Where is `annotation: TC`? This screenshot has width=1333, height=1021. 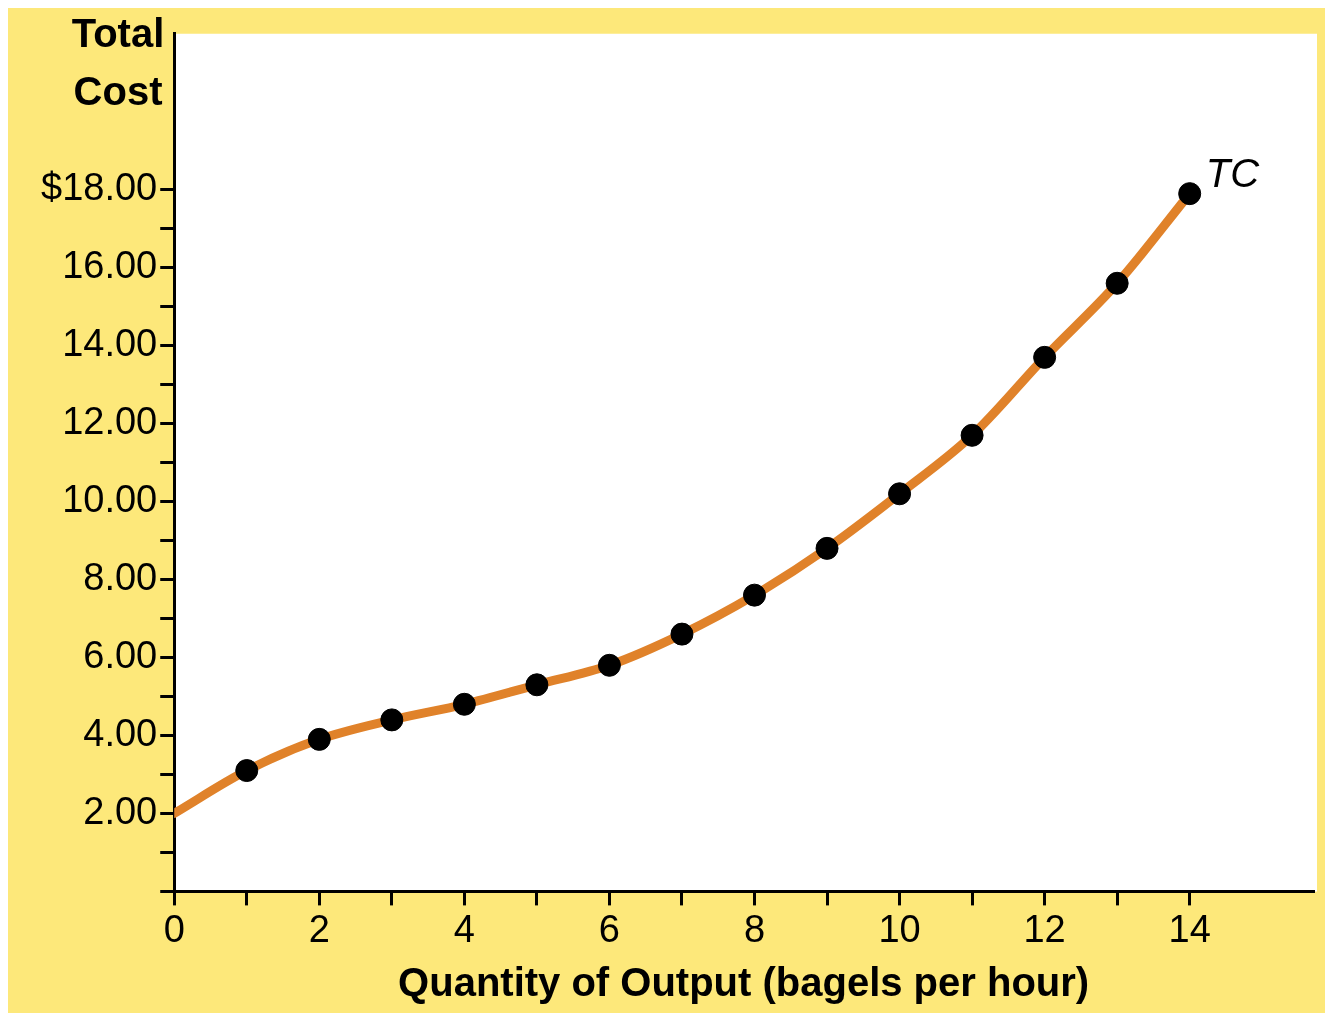
annotation: TC is located at coordinates (1233, 172).